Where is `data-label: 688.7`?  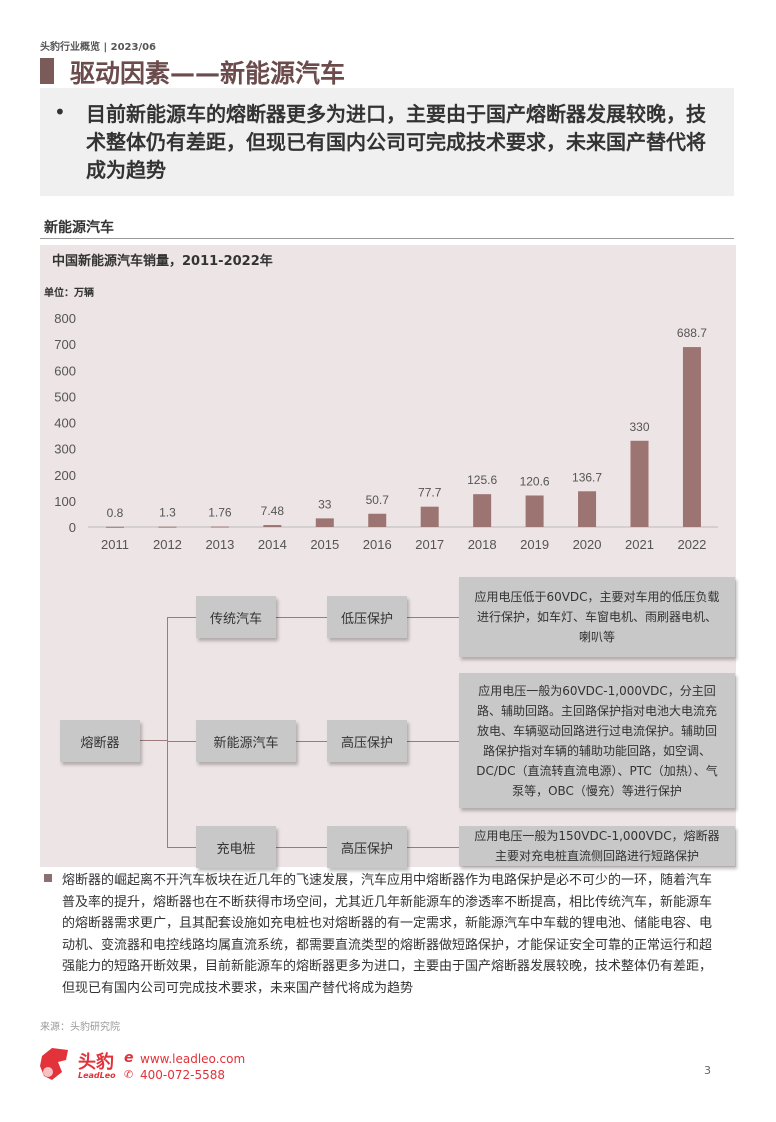 data-label: 688.7 is located at coordinates (692, 333).